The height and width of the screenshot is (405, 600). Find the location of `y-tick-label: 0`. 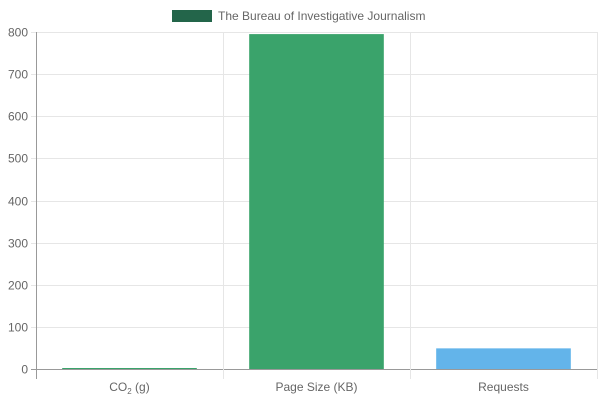

y-tick-label: 0 is located at coordinates (24, 370).